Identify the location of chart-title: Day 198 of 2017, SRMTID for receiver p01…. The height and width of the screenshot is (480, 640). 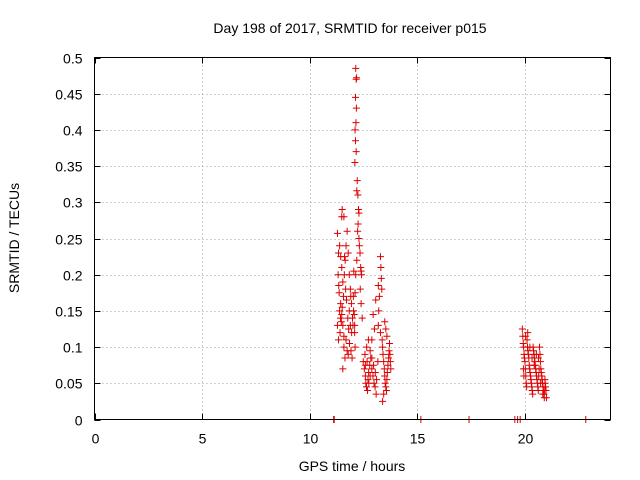
(349, 28).